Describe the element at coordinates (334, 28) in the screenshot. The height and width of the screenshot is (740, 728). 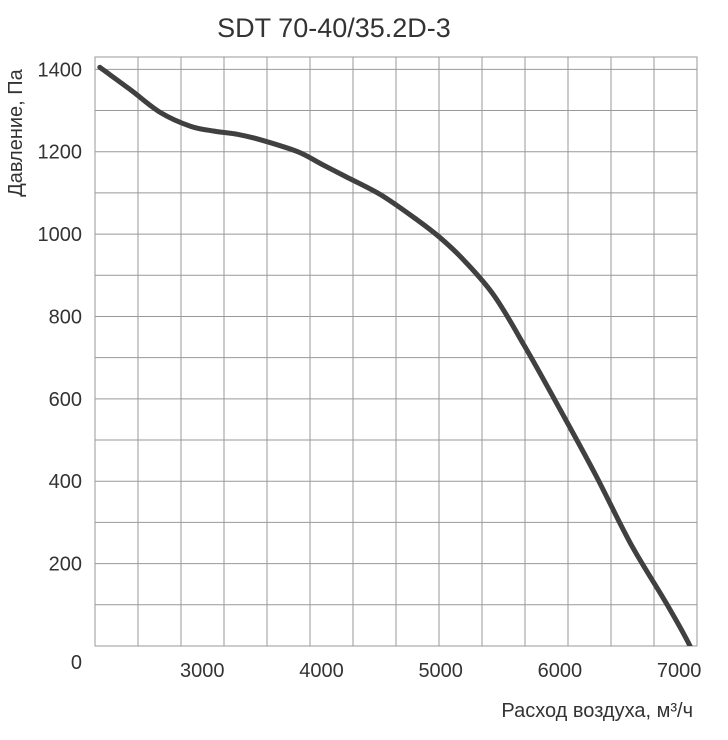
I see `chart-title: SDT 70-40/35.2D-3` at that location.